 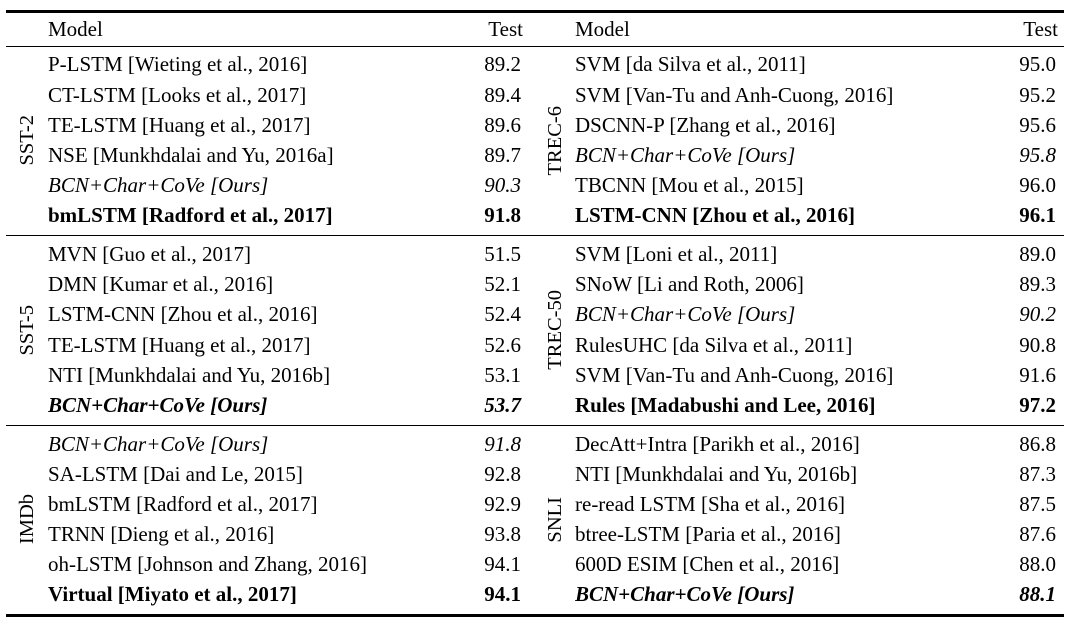 I want to click on test-cell: 86.8, so click(x=1037, y=443).